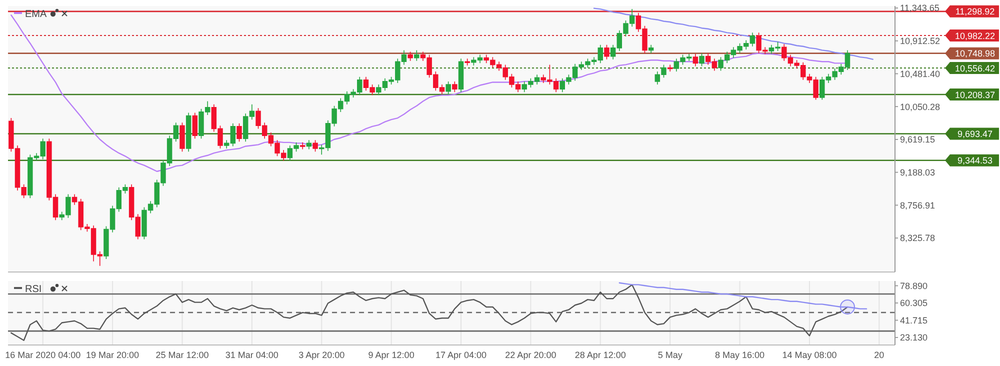 The image size is (1000, 366). Describe the element at coordinates (975, 11) in the screenshot. I see `ref-line-label: 11,298.92` at that location.